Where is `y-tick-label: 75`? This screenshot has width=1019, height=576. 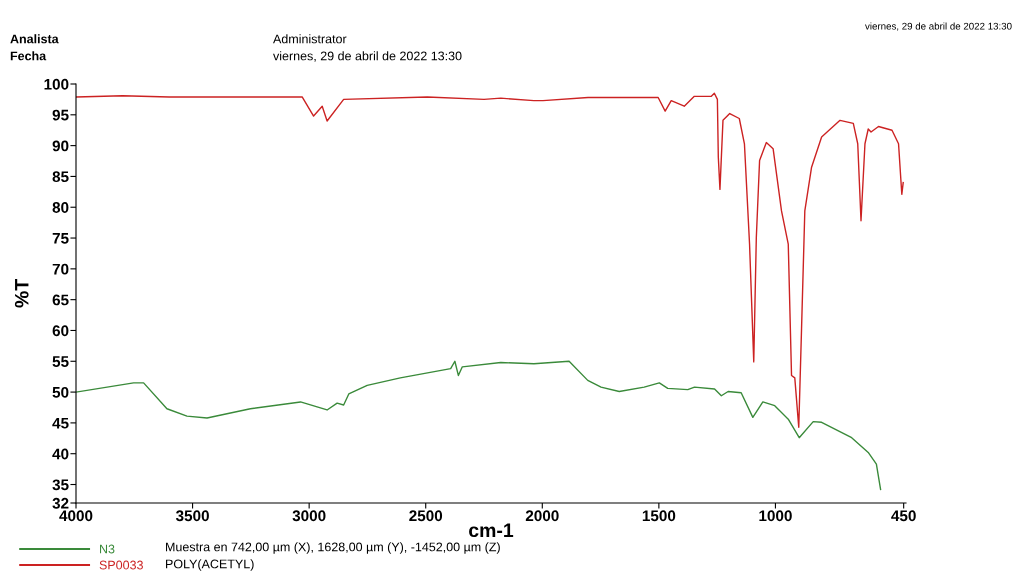
y-tick-label: 75 is located at coordinates (60, 238).